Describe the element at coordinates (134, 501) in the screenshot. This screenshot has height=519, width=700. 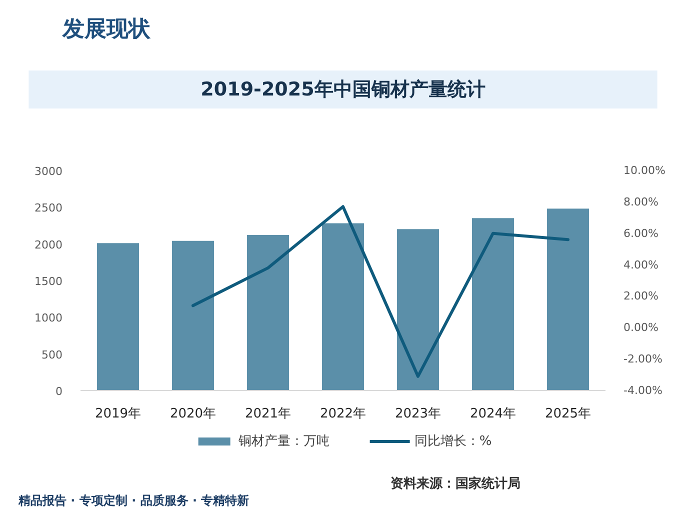
I see `text: 精品报告 · 专项定制 · 品质服务 · 专精特新` at that location.